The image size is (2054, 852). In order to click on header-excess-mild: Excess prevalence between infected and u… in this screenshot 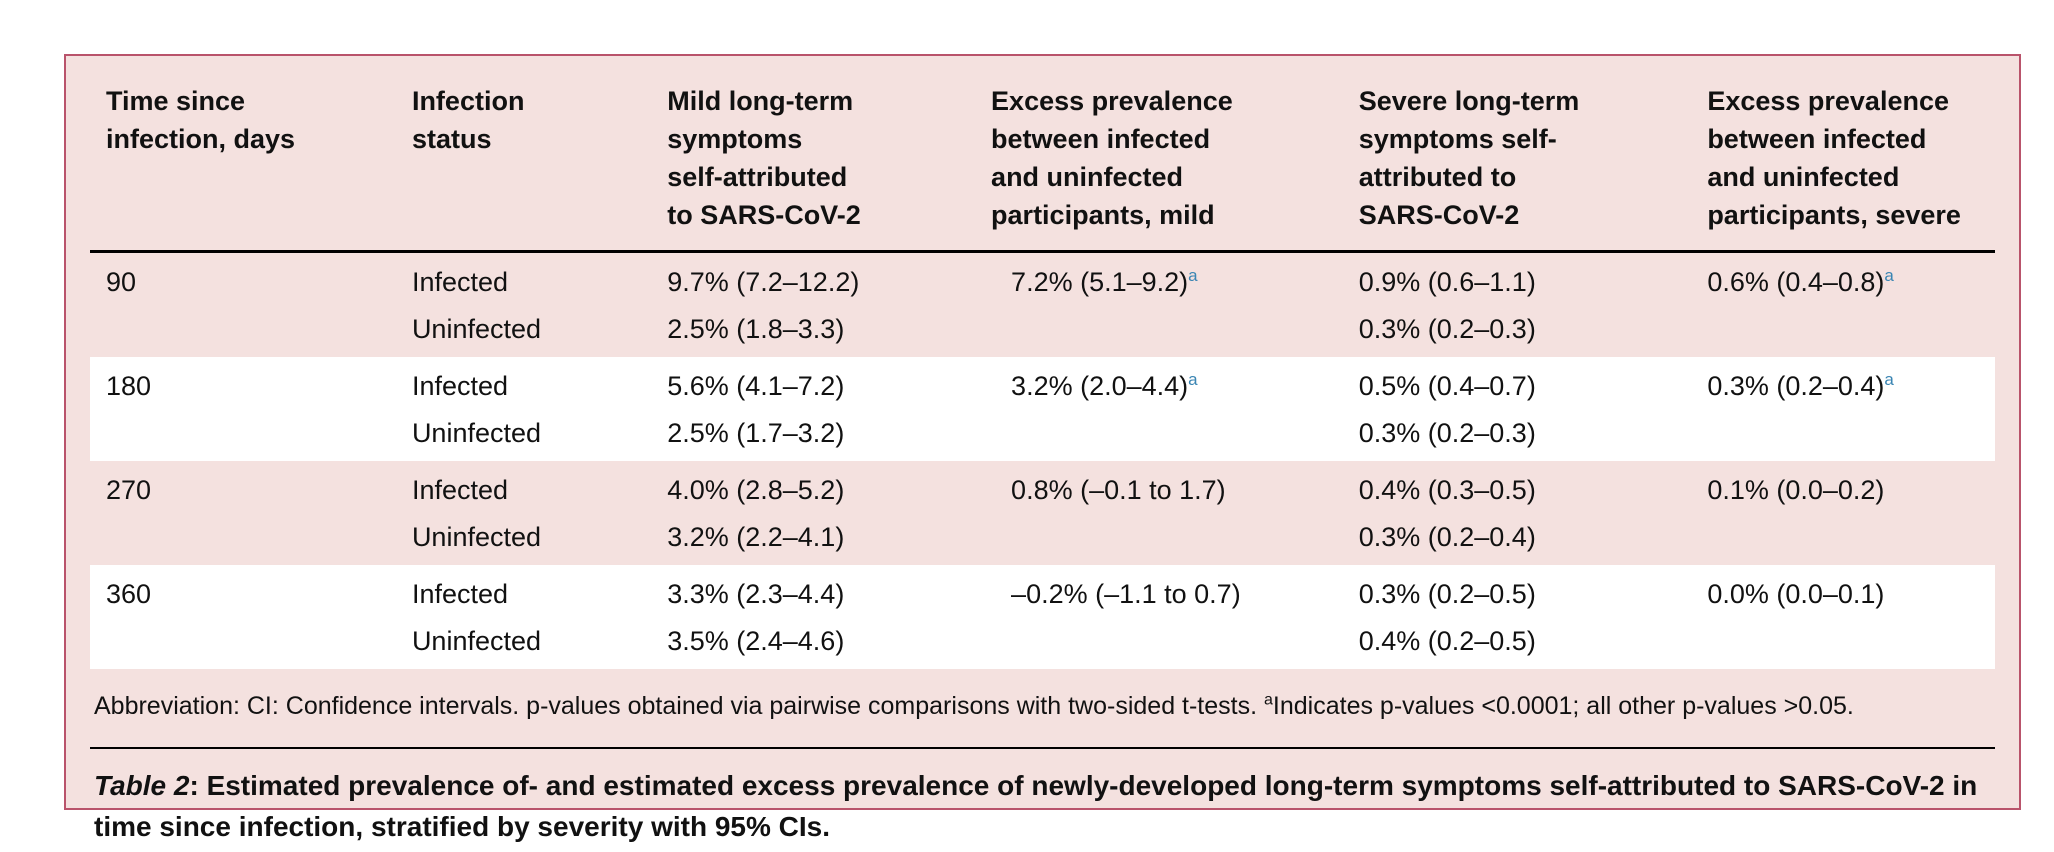, I will do `click(1175, 161)`.